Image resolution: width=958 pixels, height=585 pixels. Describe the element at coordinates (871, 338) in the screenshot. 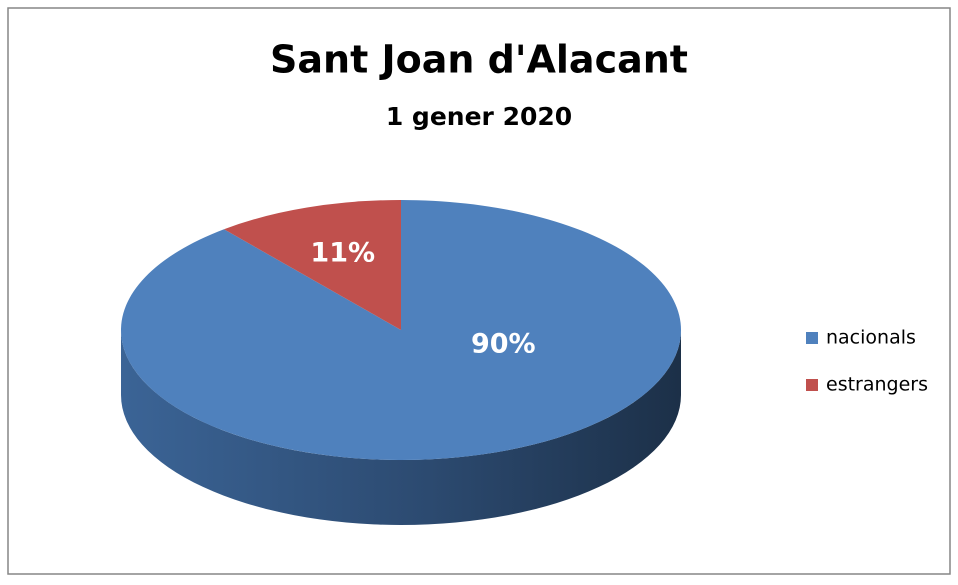

I see `legend-label: nacionals` at that location.